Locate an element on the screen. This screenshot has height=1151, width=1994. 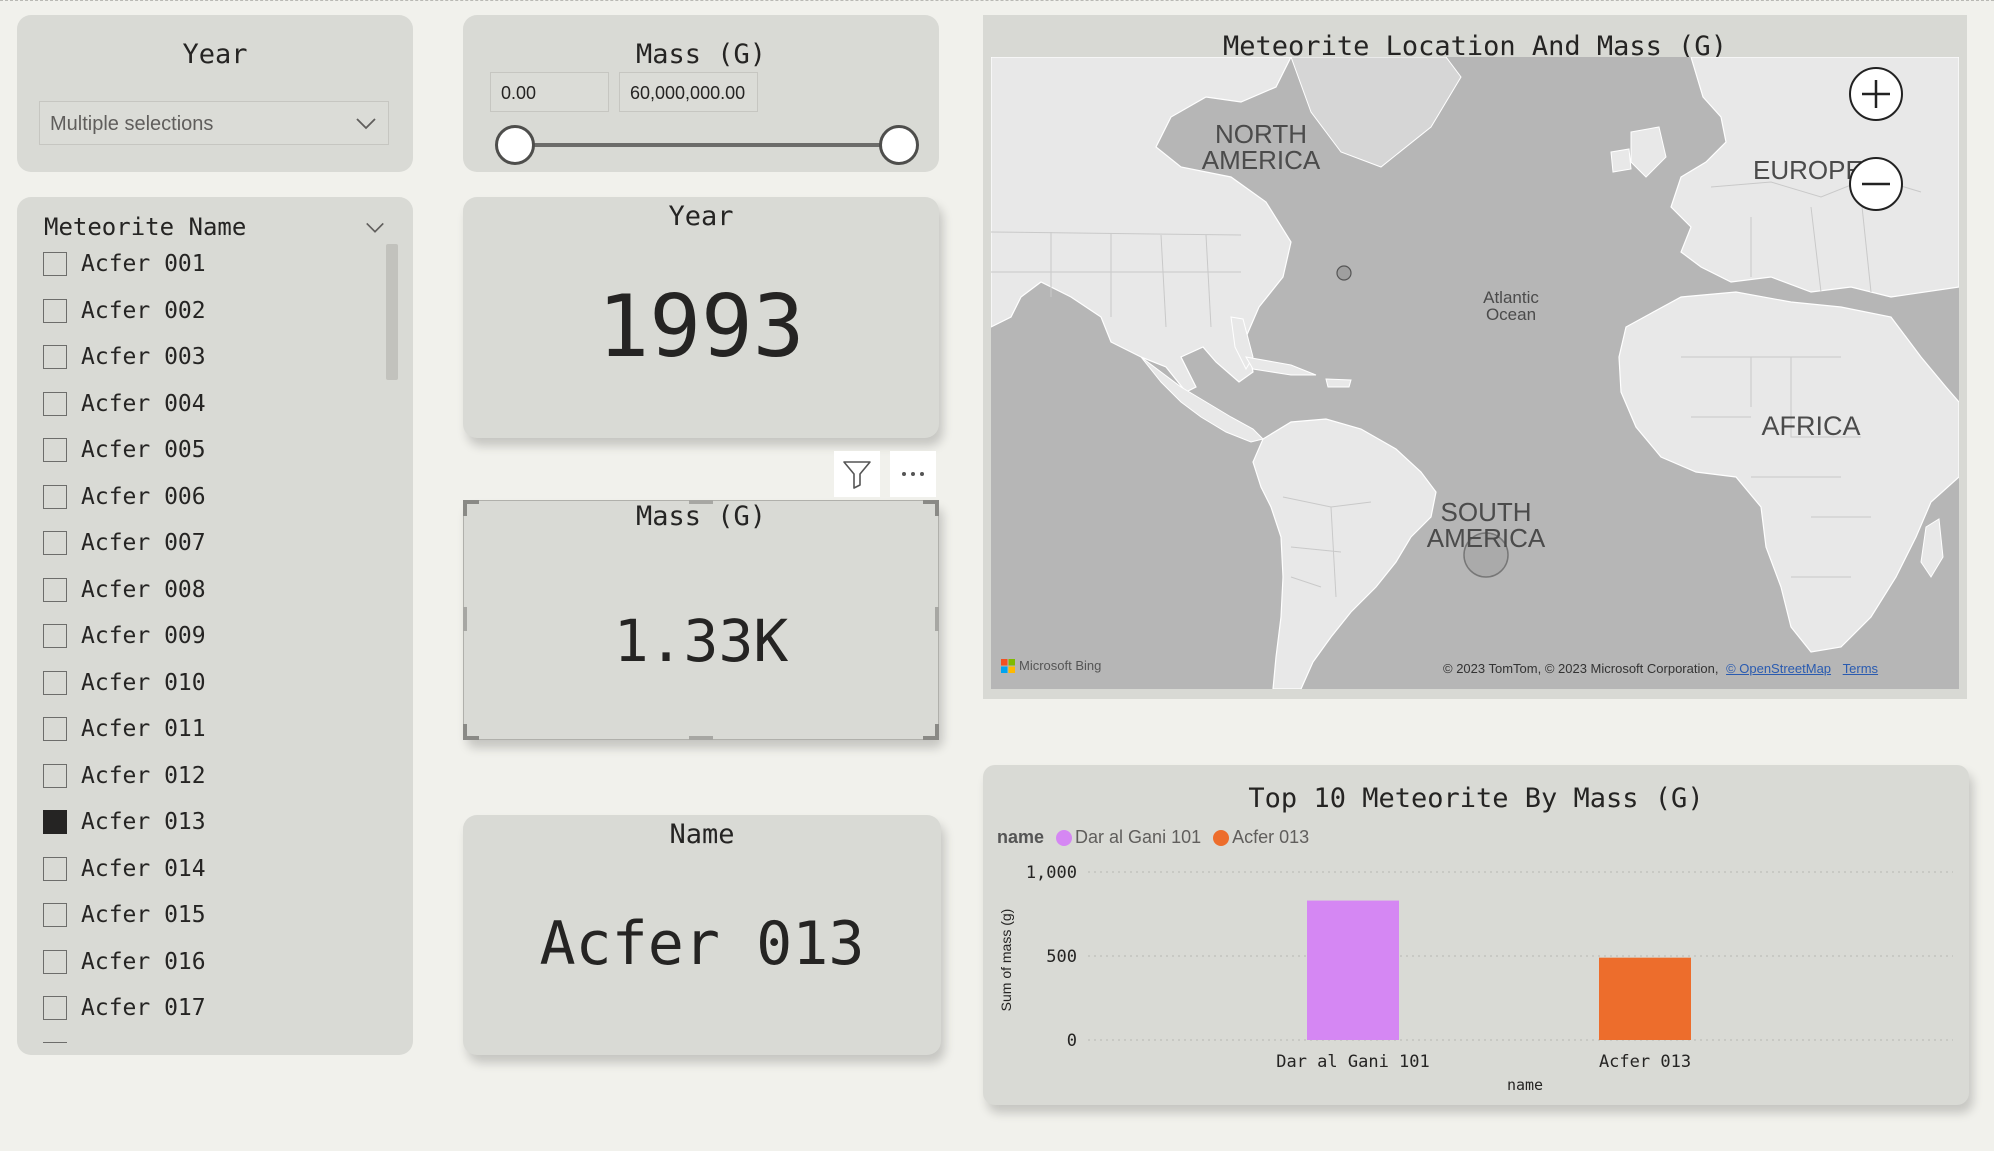
mass-card-value: 1.33K is located at coordinates (701, 641).